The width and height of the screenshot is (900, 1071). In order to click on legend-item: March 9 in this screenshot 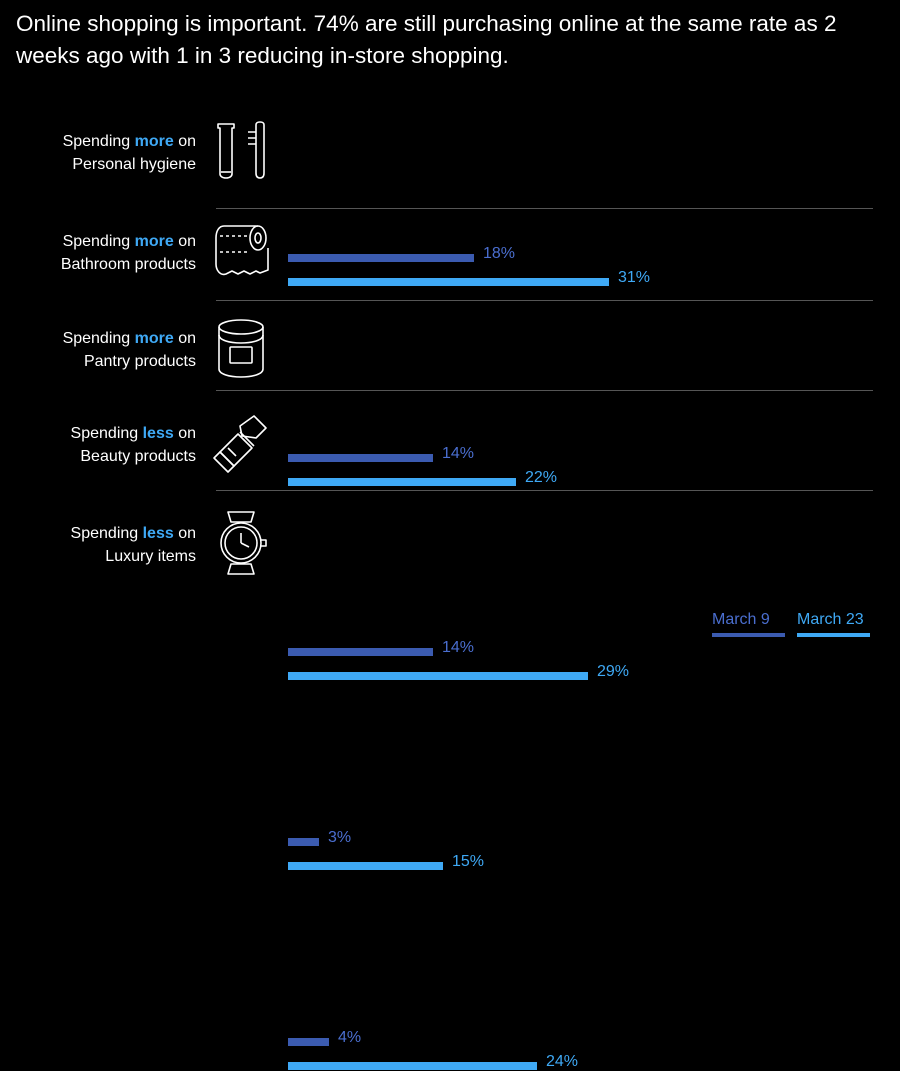, I will do `click(748, 623)`.